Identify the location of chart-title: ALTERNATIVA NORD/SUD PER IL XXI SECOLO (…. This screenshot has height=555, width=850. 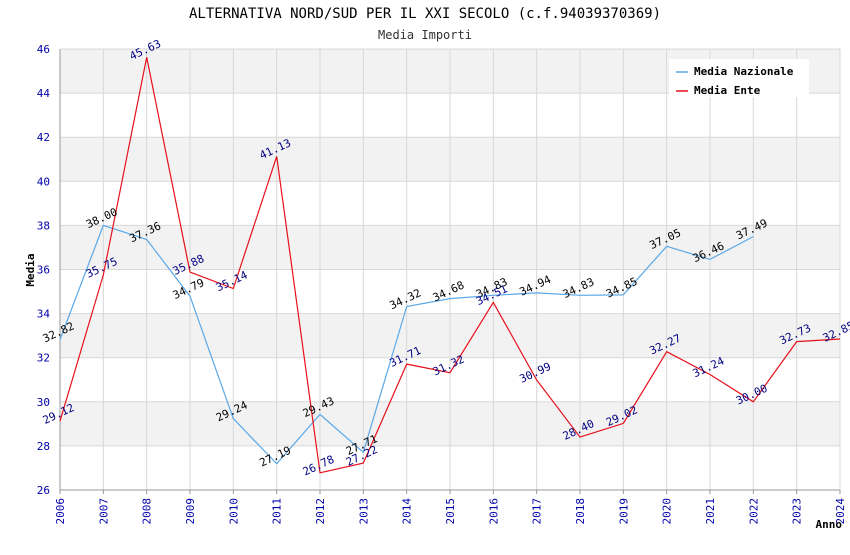
(425, 14).